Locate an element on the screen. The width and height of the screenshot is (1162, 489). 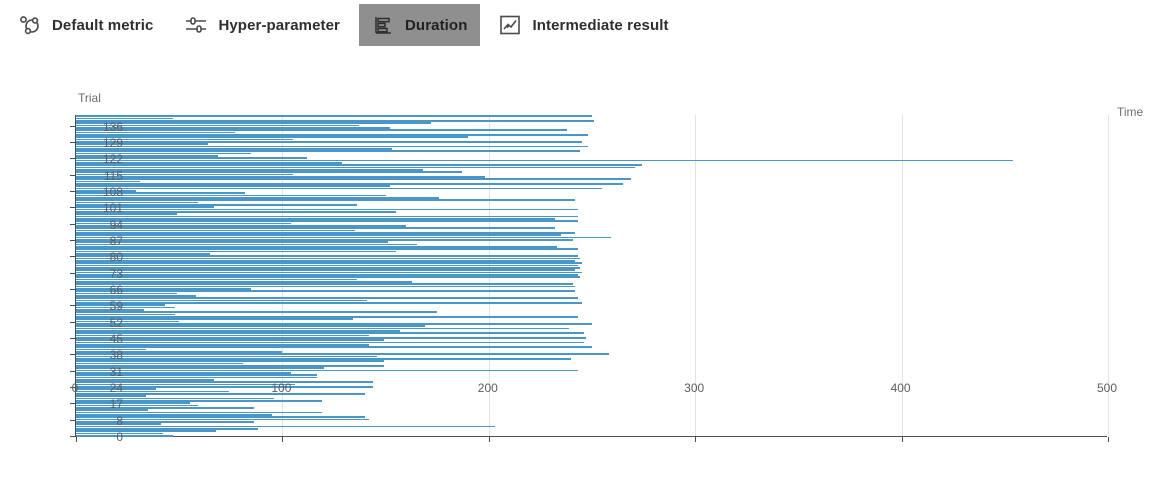
x-axis-label: 200 is located at coordinates (487, 388).